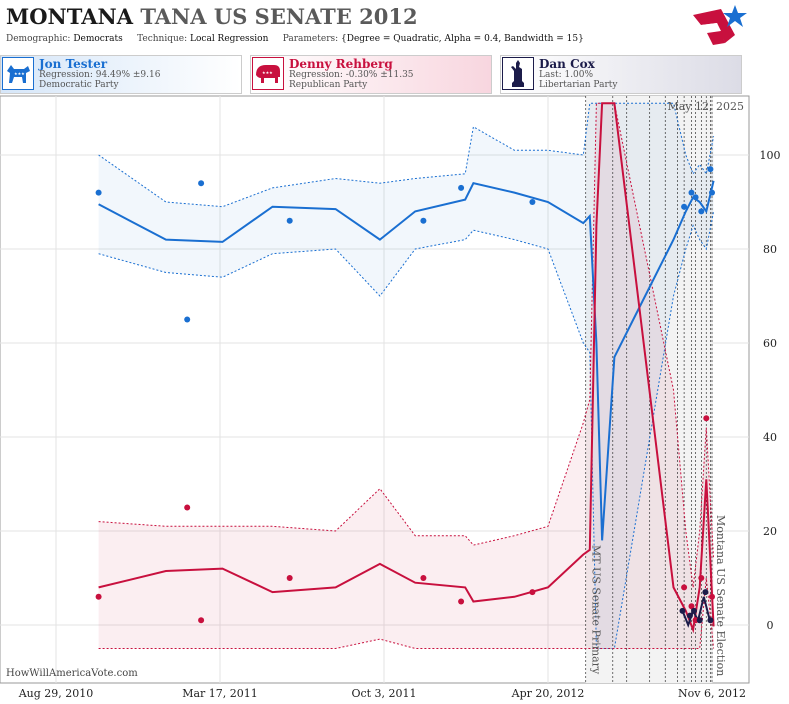 The image size is (789, 704). Describe the element at coordinates (279, 16) in the screenshot. I see `title-race: TANA US SENATE 2012` at that location.